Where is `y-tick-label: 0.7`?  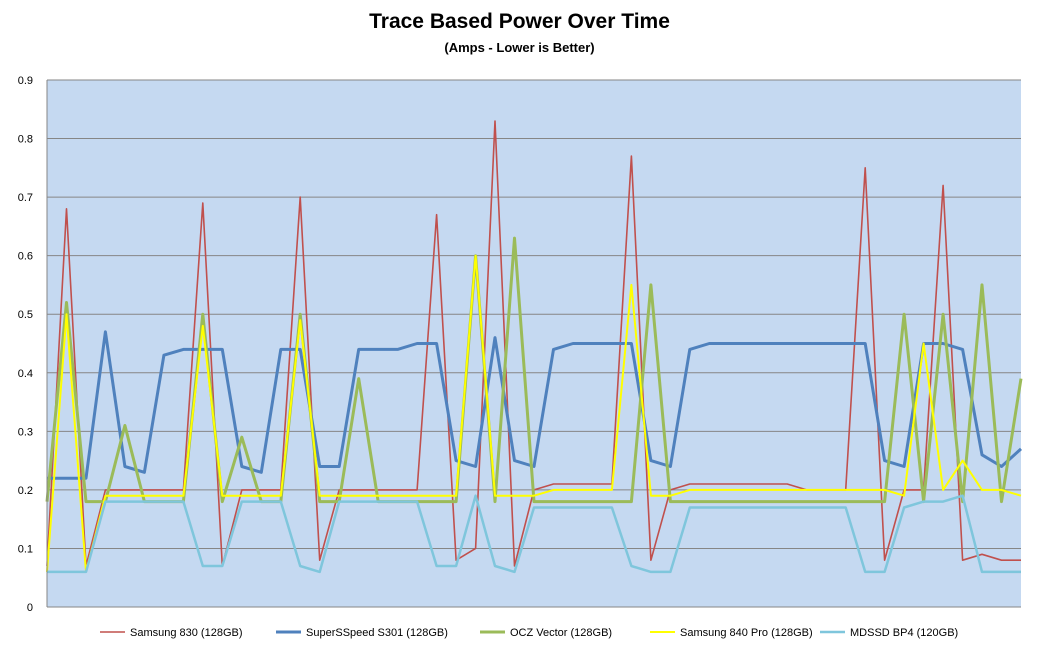
y-tick-label: 0.7 is located at coordinates (25, 198).